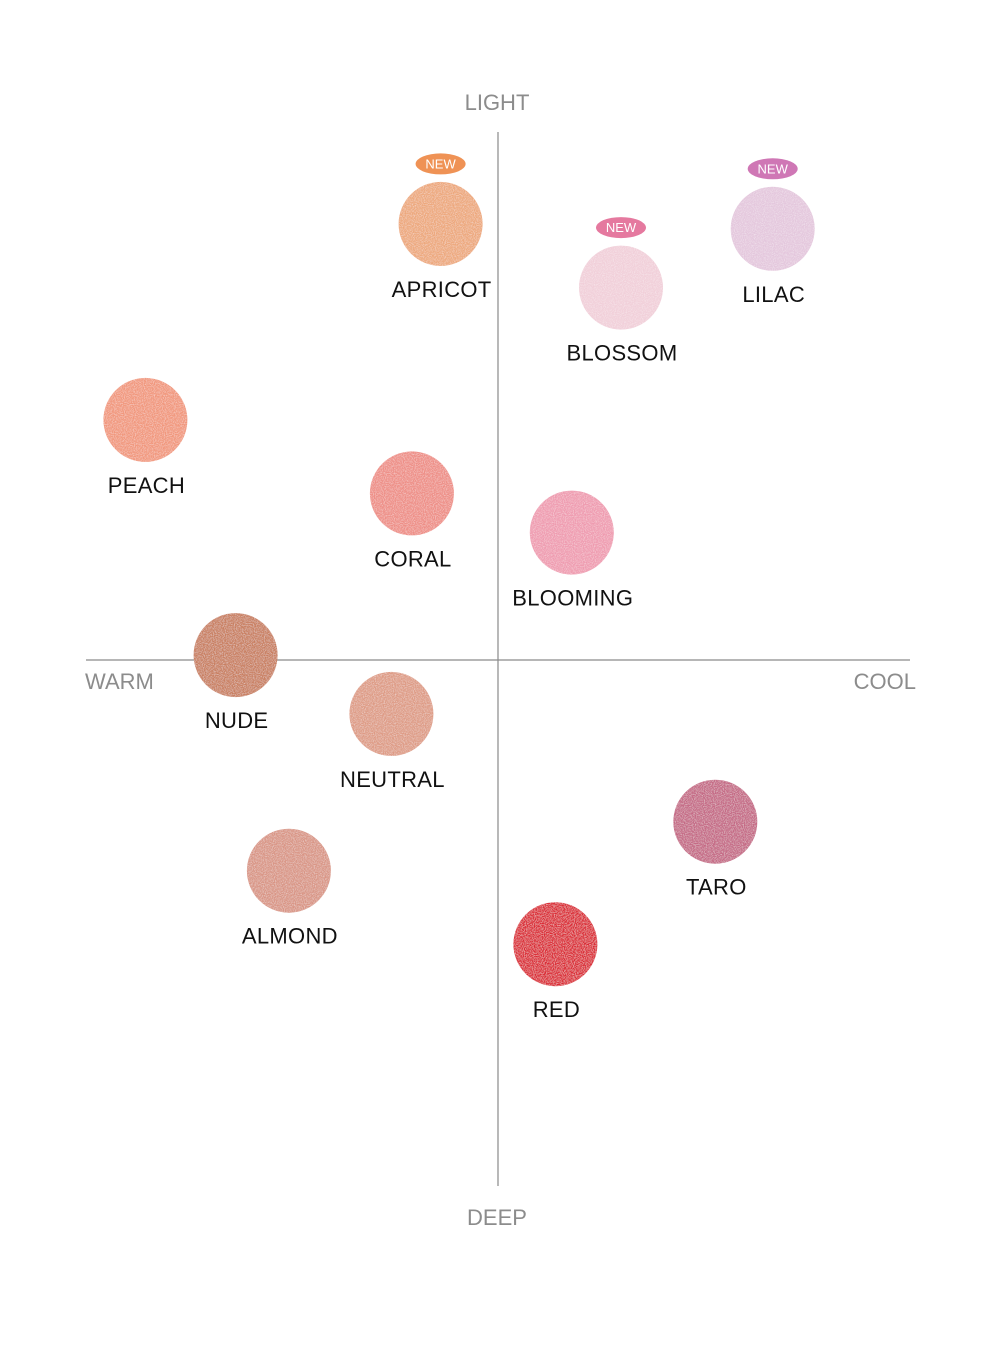 The height and width of the screenshot is (1364, 1000). I want to click on new-badge-apricot, so click(440, 164).